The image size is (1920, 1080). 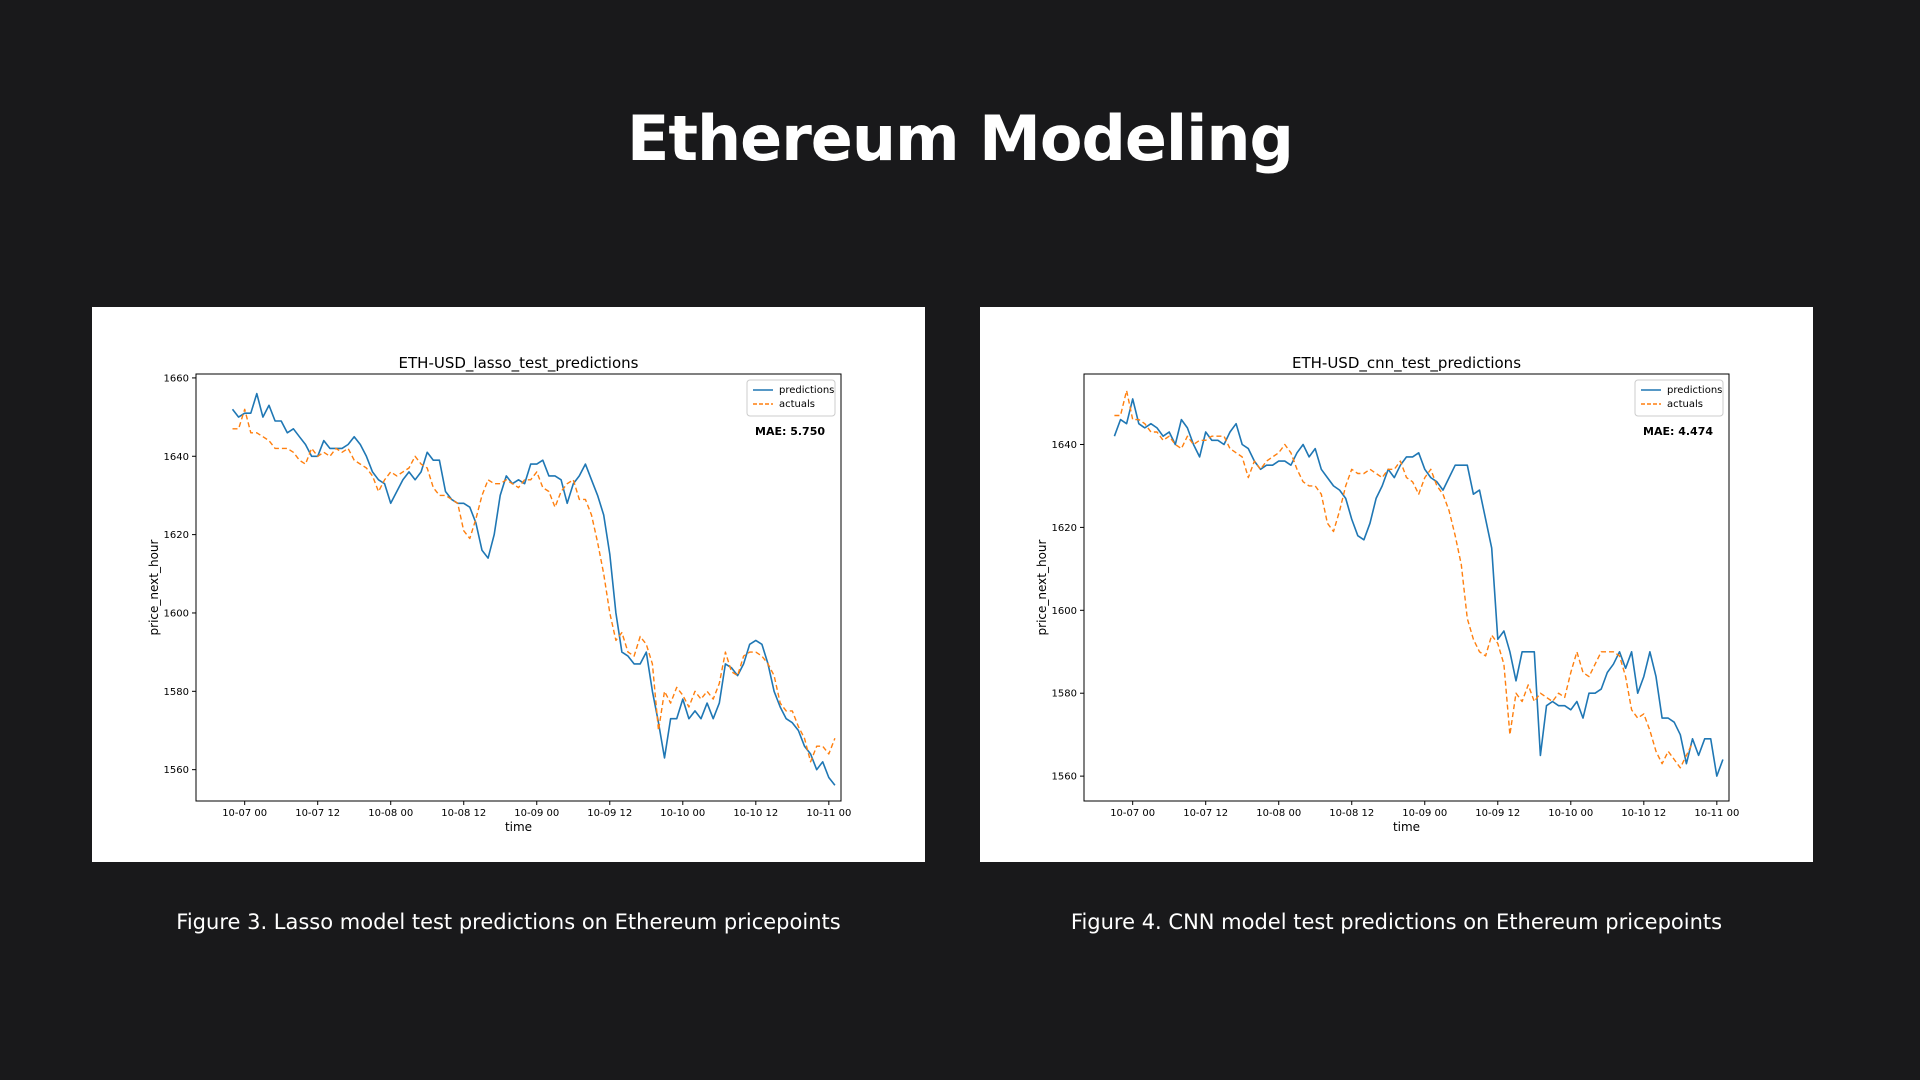 I want to click on chart-title: ETH-USD_cnn_test_predictions, so click(x=1406, y=363).